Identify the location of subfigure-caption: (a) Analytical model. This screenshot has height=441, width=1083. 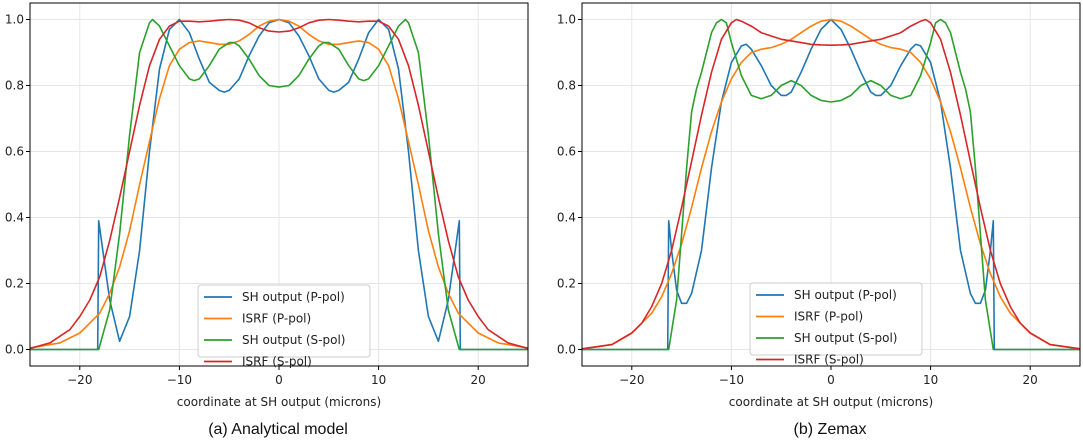
(278, 429).